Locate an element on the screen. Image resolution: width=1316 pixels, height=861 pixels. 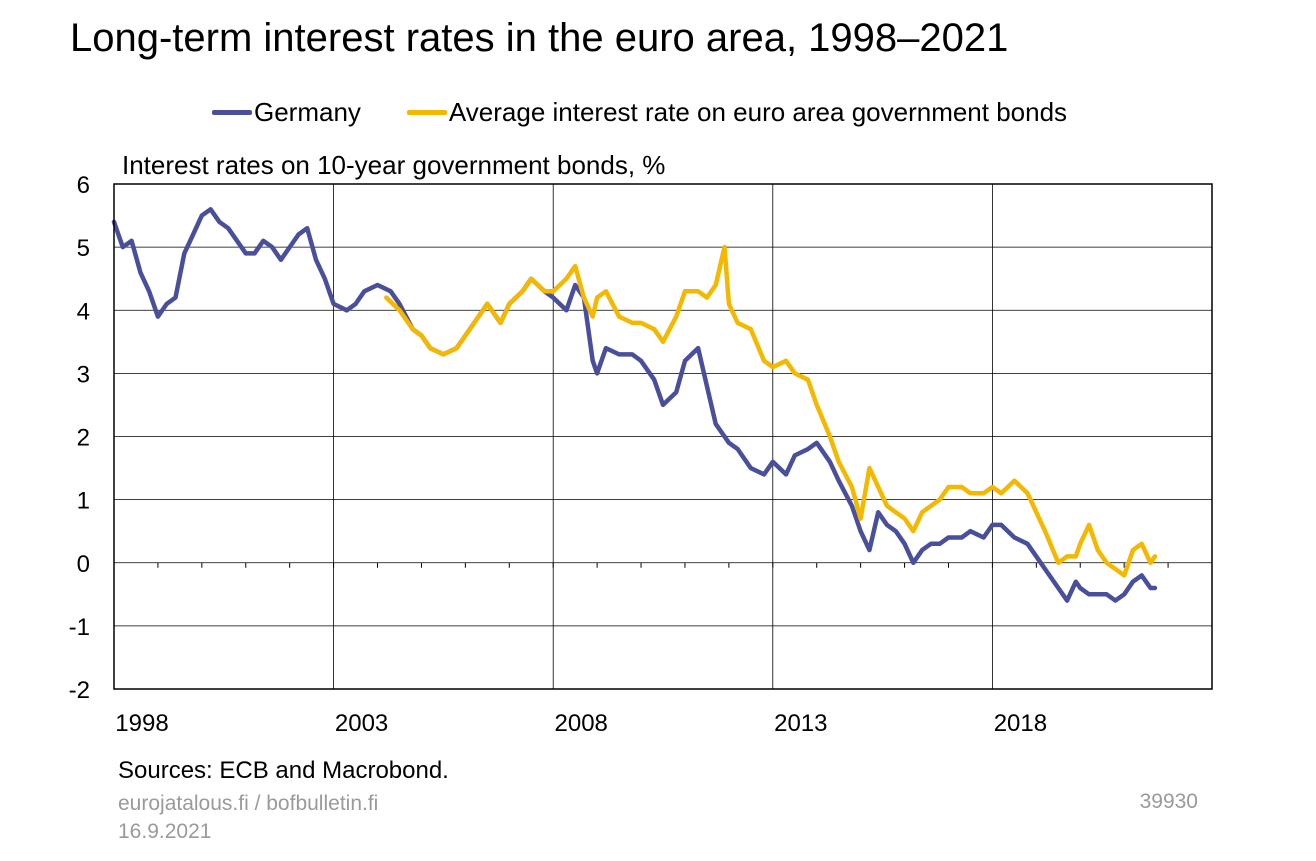
y-tick-label: -1 is located at coordinates (79, 627).